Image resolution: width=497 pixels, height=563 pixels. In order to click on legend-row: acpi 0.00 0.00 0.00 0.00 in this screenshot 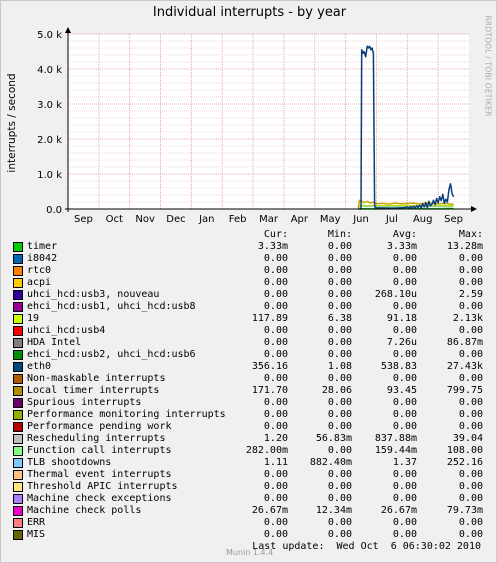, I will do `click(249, 283)`.